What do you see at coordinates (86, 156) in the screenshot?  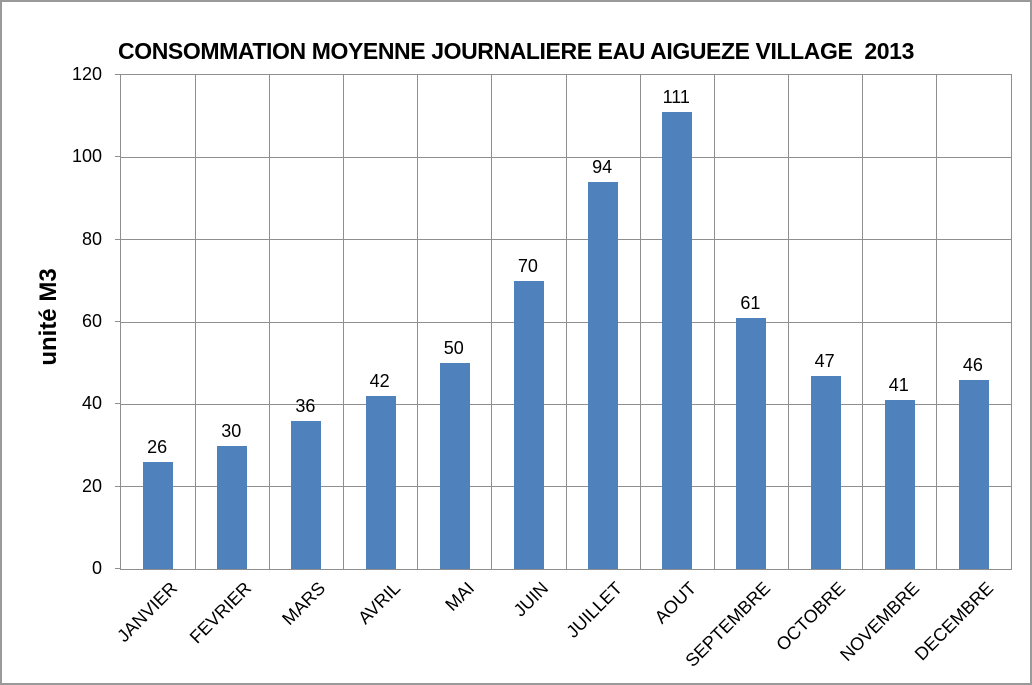 I see `y-tick-label-100: 100` at bounding box center [86, 156].